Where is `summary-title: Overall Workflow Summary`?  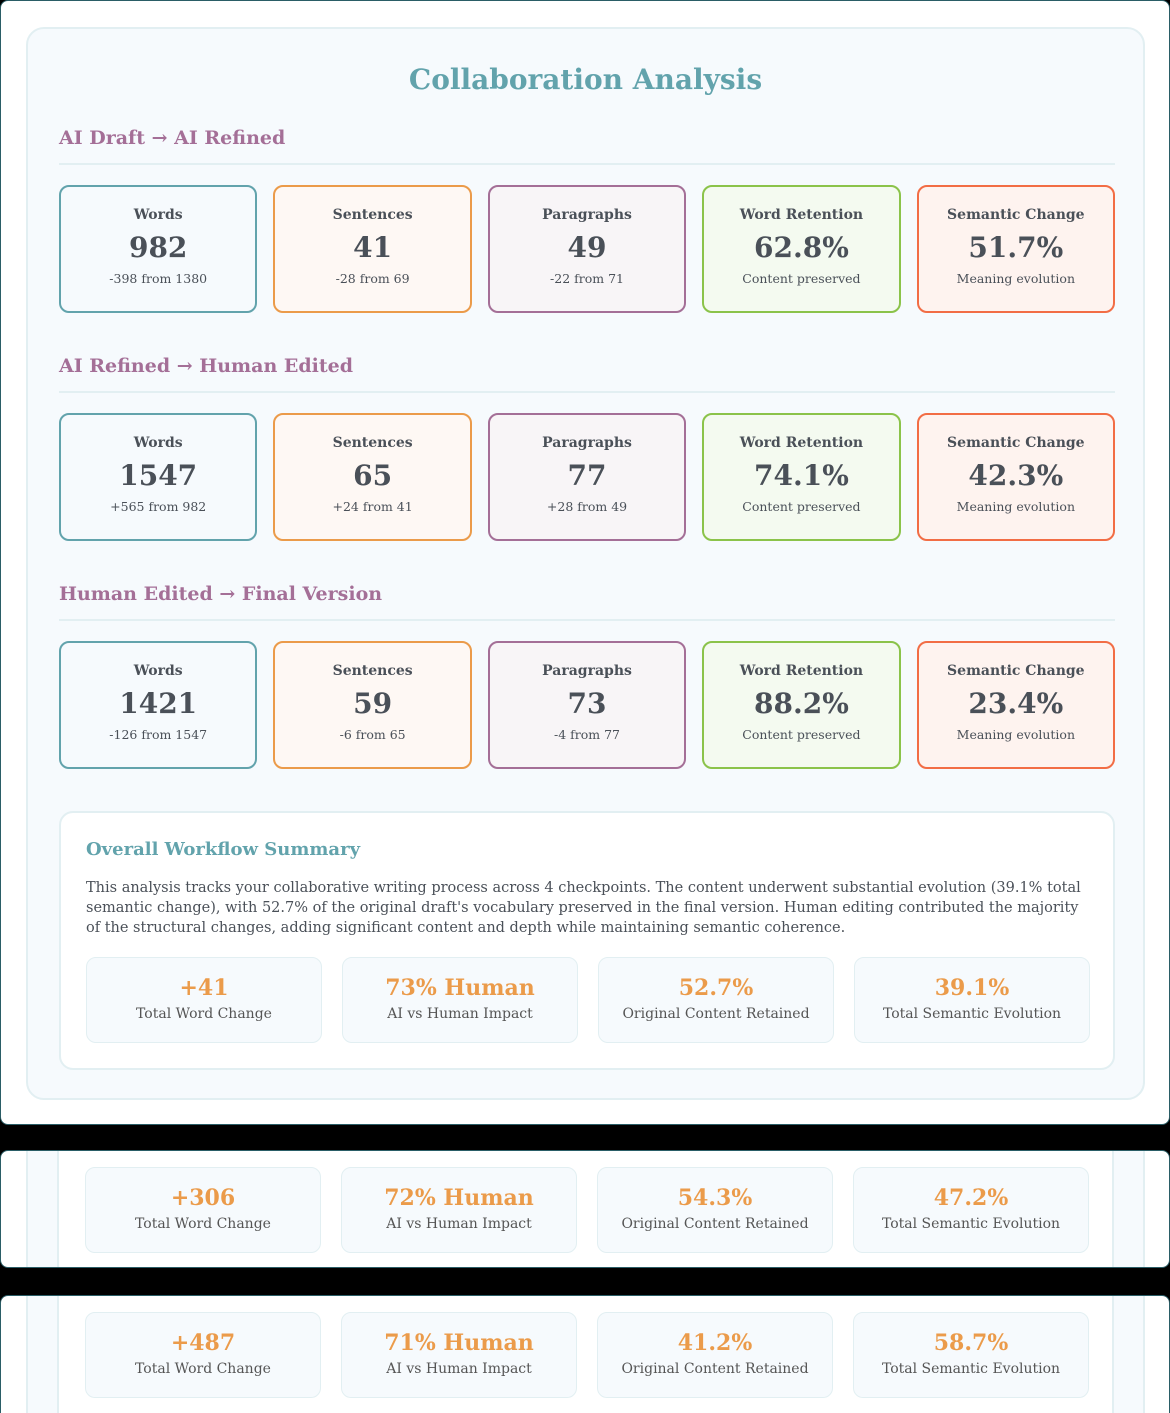 summary-title: Overall Workflow Summary is located at coordinates (223, 849).